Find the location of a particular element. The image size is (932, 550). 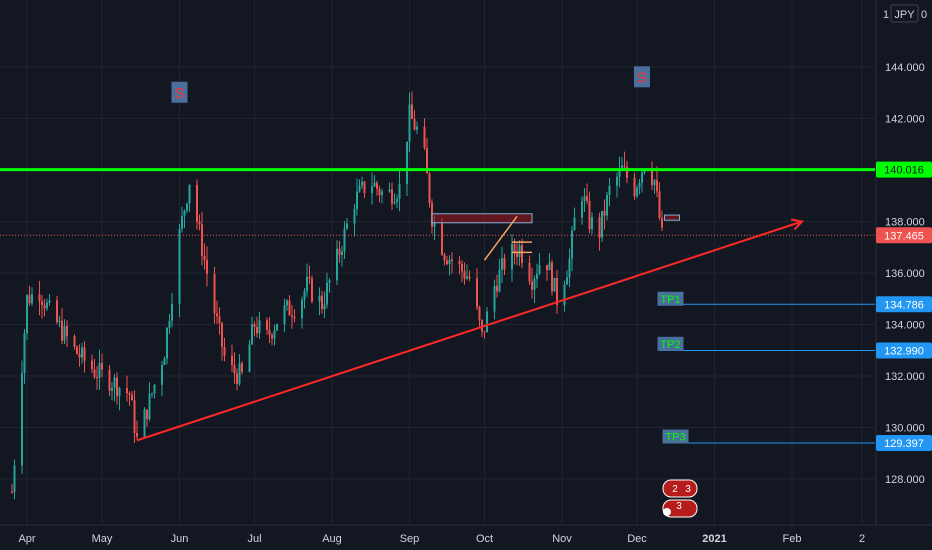

tp1-price-tag is located at coordinates (904, 304).